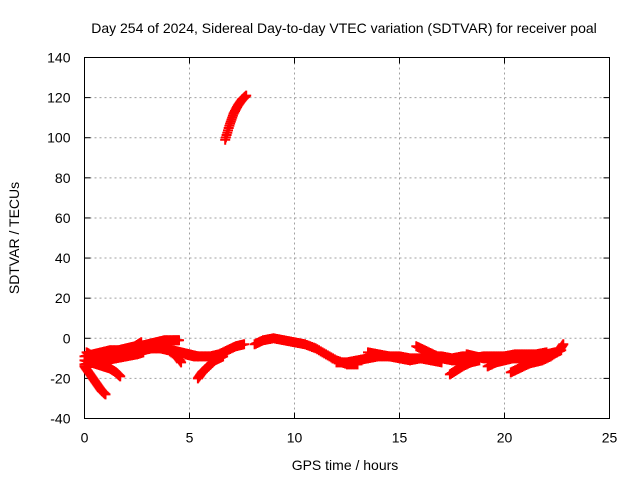 The height and width of the screenshot is (480, 640). I want to click on x-tick-label: 5, so click(190, 438).